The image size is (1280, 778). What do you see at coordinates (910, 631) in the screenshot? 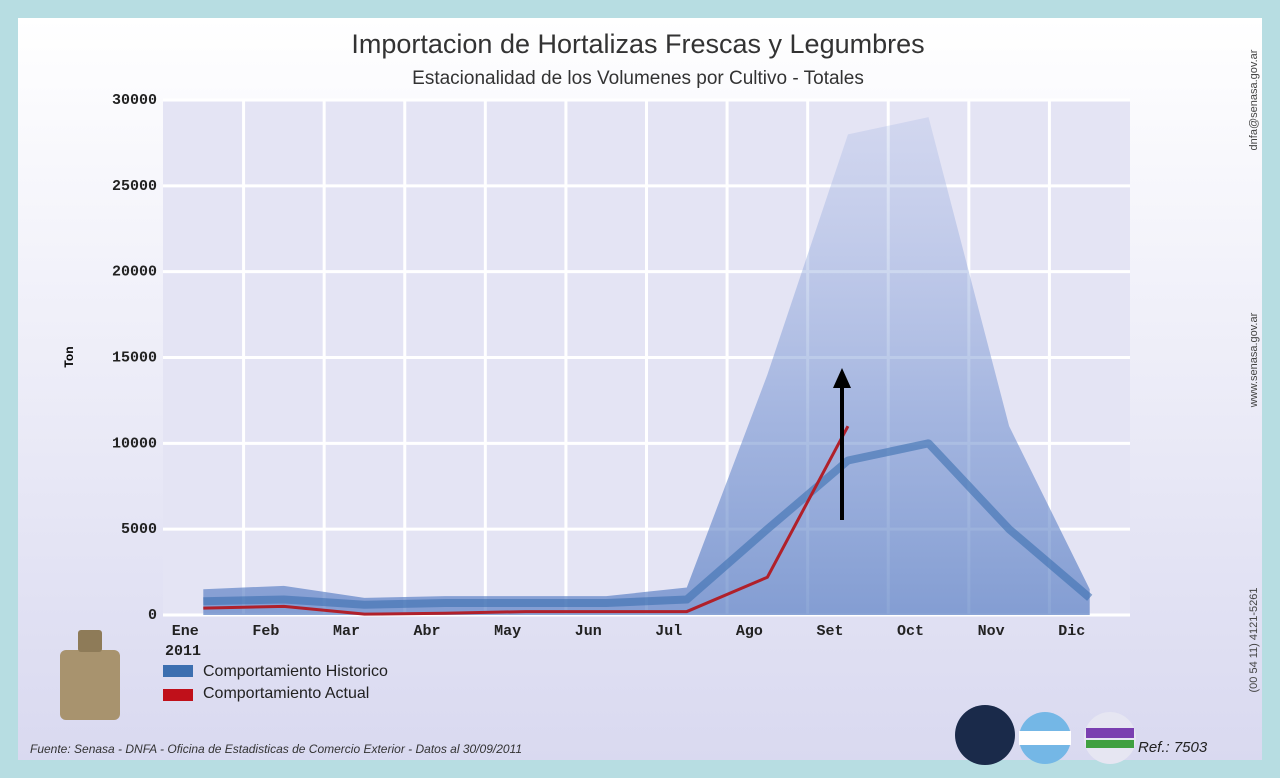
I see `x-tick-label: Oct` at bounding box center [910, 631].